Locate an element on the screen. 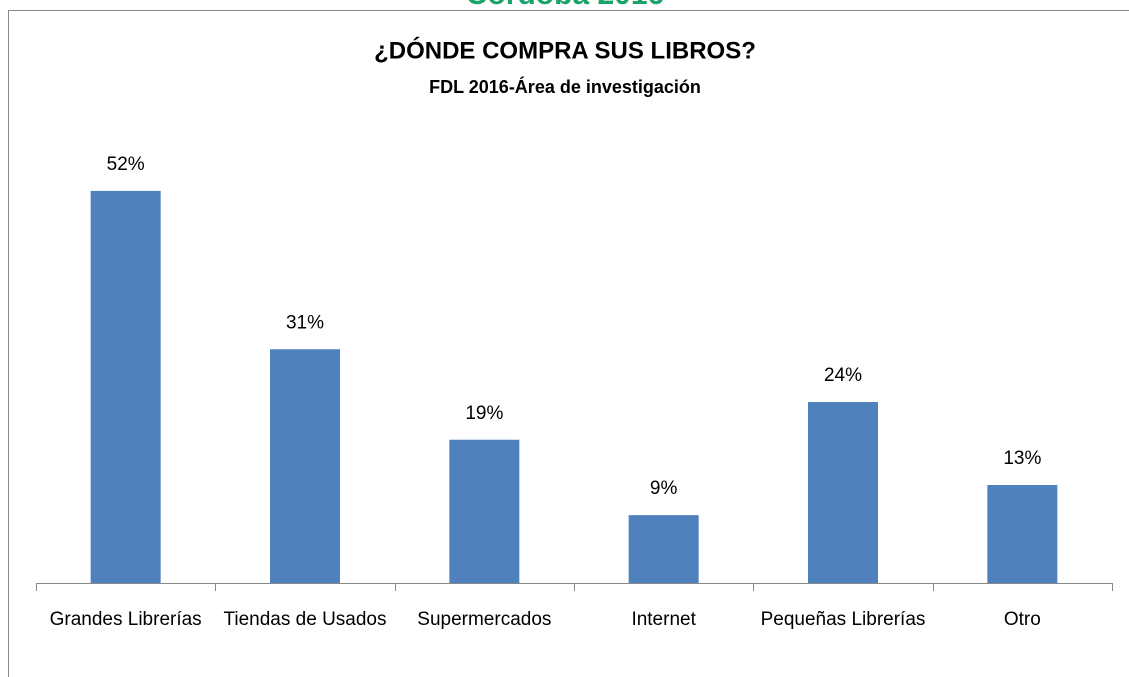 The image size is (1129, 677). x-tick-label: Grandes Librerías is located at coordinates (125, 619).